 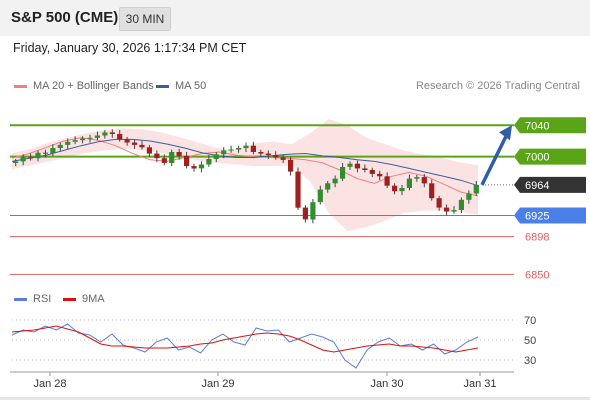 What do you see at coordinates (537, 158) in the screenshot?
I see `level-label: 7000` at bounding box center [537, 158].